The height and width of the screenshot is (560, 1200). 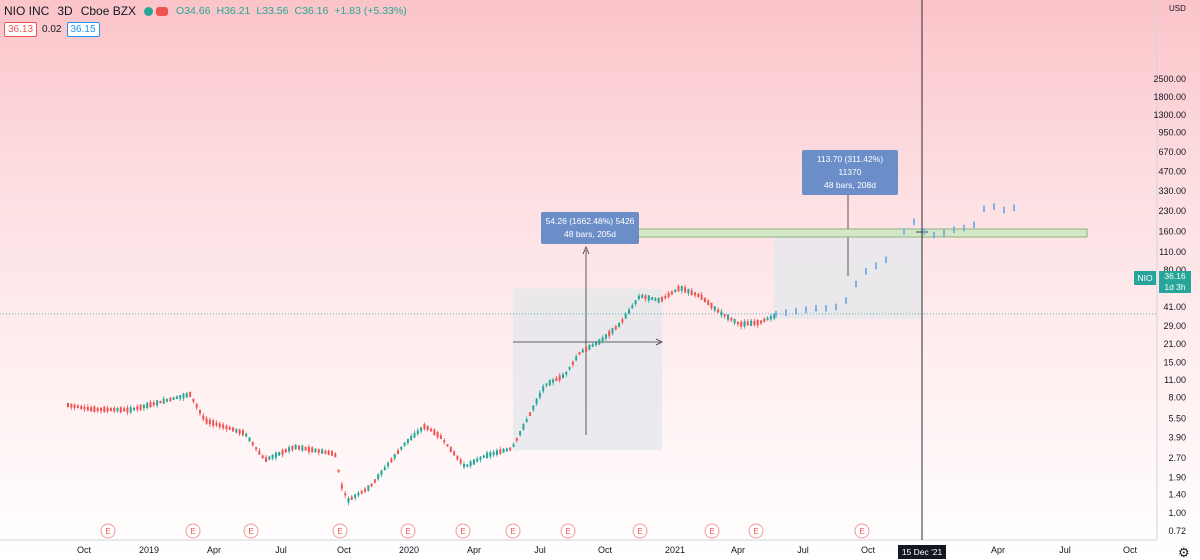 What do you see at coordinates (83, 29) in the screenshot?
I see `buy-button: 36.15` at bounding box center [83, 29].